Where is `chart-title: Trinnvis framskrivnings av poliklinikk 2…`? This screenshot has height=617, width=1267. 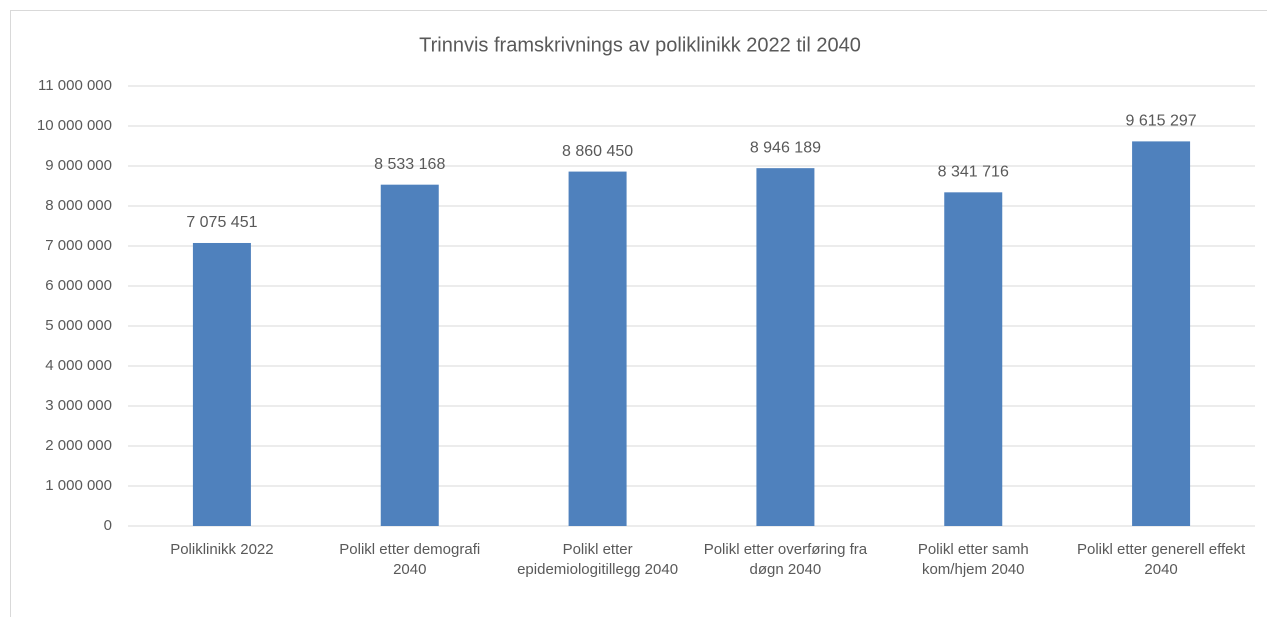
chart-title: Trinnvis framskrivnings av poliklinikk 2… is located at coordinates (640, 45).